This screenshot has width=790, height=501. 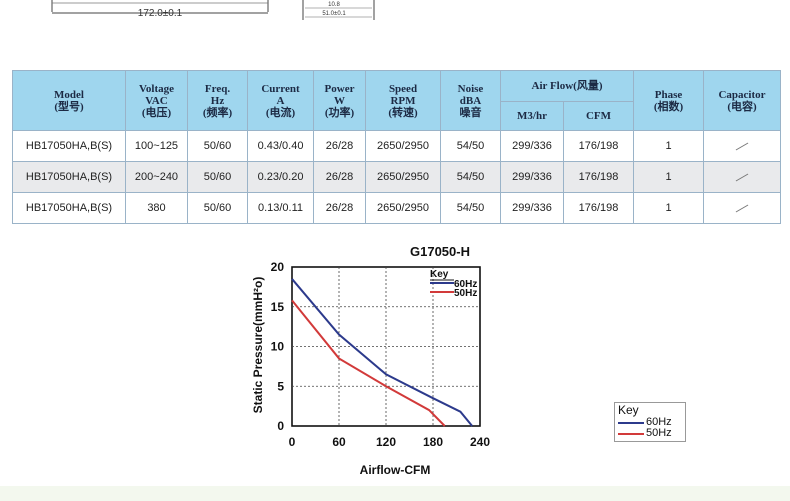 I want to click on dimension-drawing: 172.0±0.1 10.8 51.0±0.1, so click(x=213, y=10).